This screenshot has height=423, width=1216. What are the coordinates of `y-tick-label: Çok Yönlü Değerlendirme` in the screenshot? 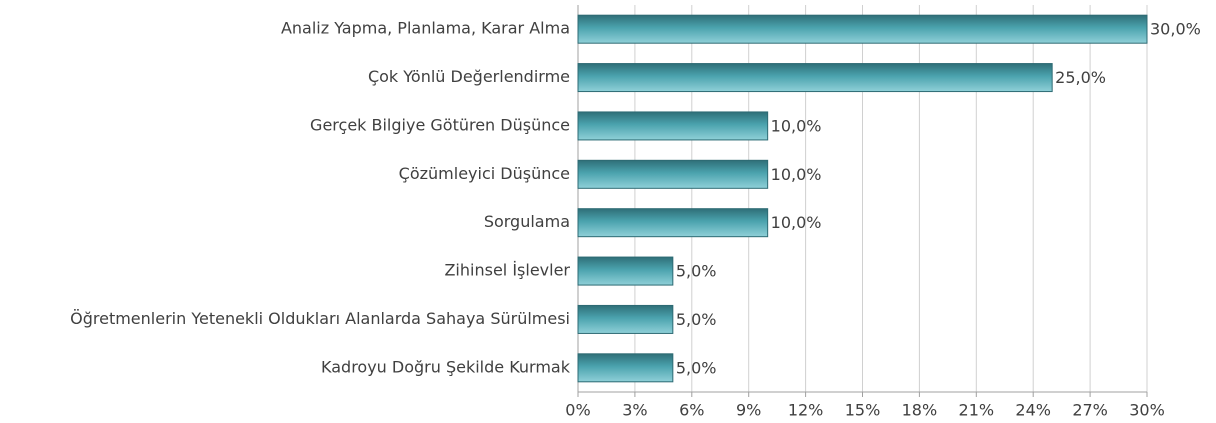 It's located at (469, 76).